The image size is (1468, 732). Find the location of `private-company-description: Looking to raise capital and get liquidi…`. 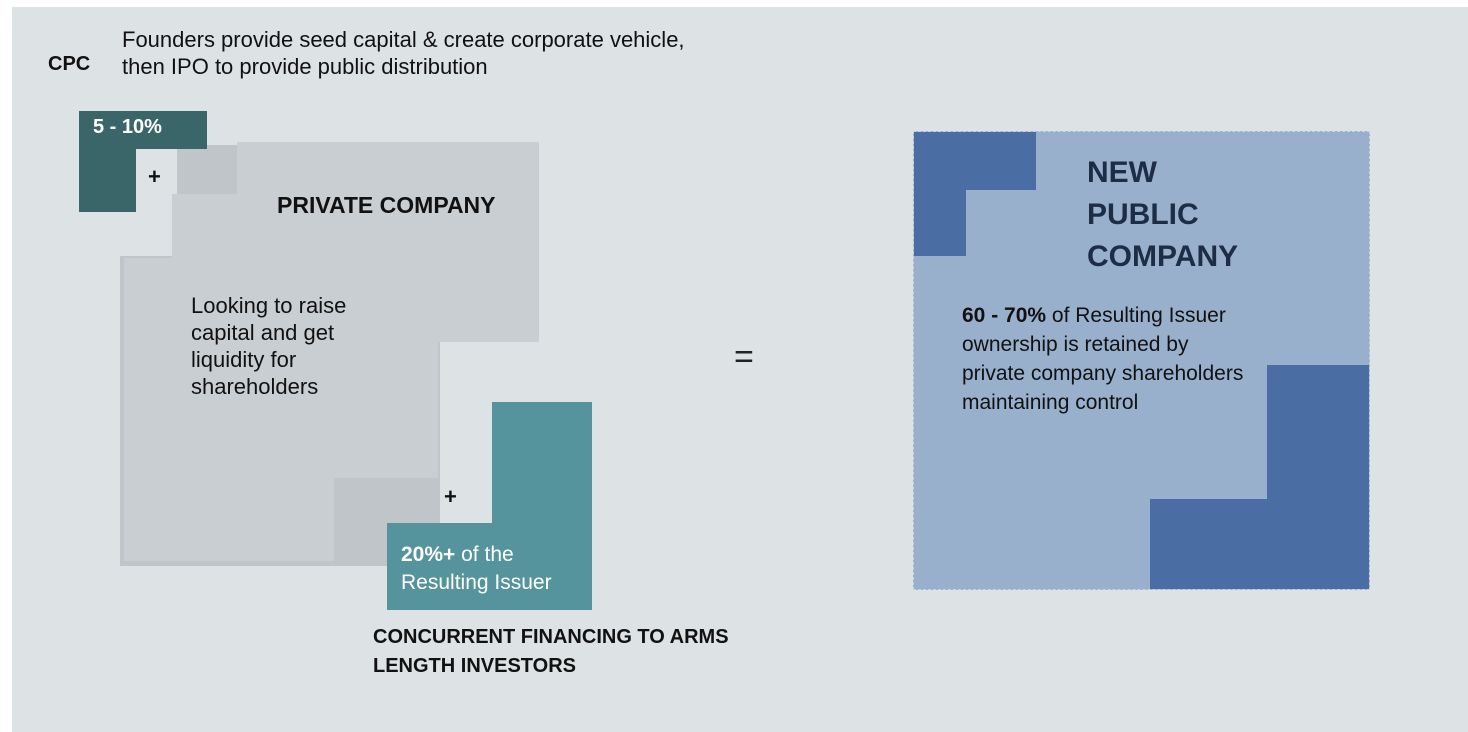

private-company-description: Looking to raise capital and get liquidi… is located at coordinates (269, 346).